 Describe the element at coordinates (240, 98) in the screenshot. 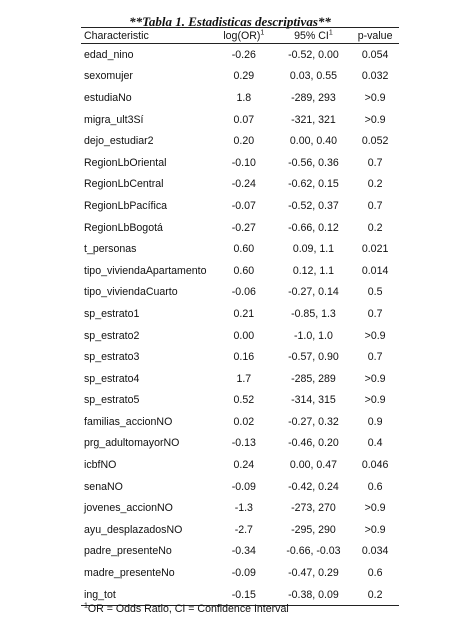

I see `table-row: estudiaNo 1.8 -289, 293 >0.9` at that location.